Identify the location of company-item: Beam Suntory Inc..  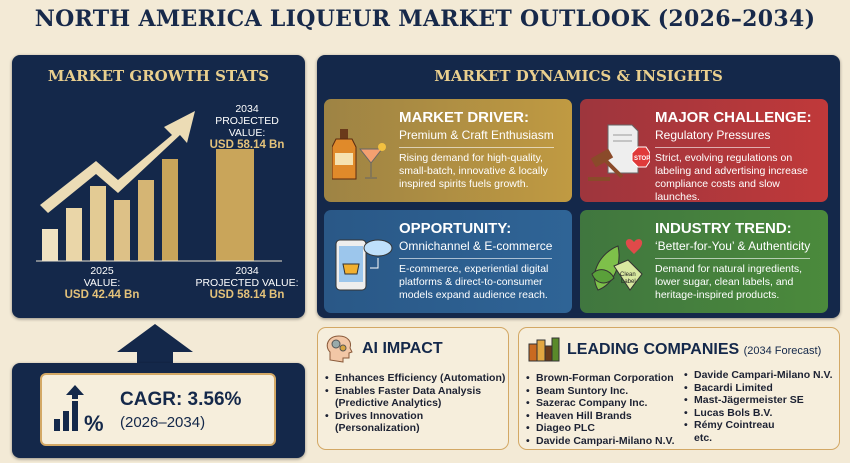
(599, 391).